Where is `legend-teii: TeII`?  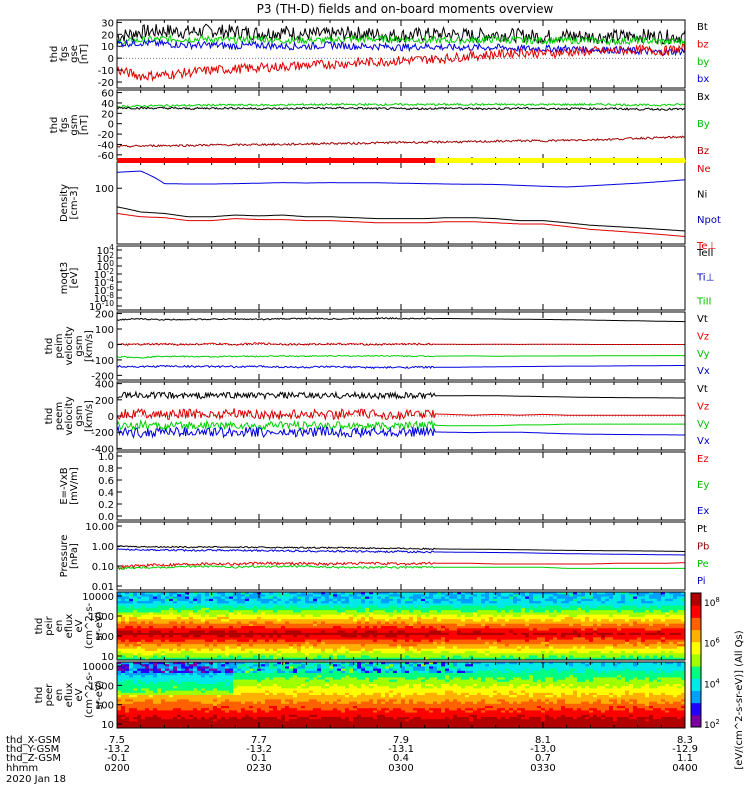
legend-teii: TeII is located at coordinates (704, 253).